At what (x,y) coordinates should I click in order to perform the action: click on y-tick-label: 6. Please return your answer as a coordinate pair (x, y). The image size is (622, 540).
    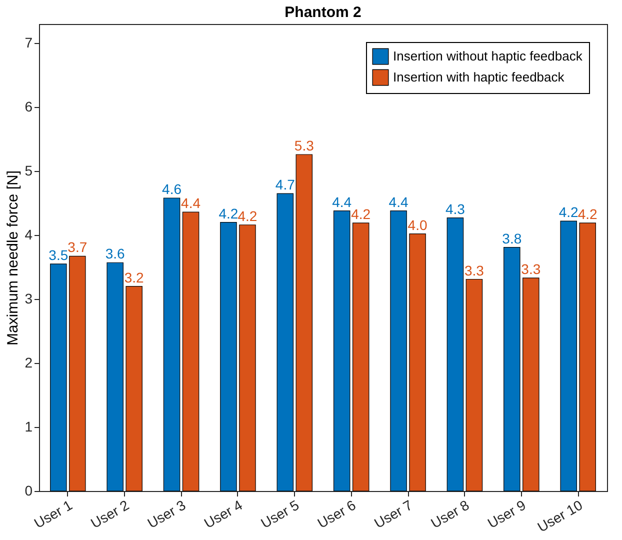
    Looking at the image, I should click on (28, 106).